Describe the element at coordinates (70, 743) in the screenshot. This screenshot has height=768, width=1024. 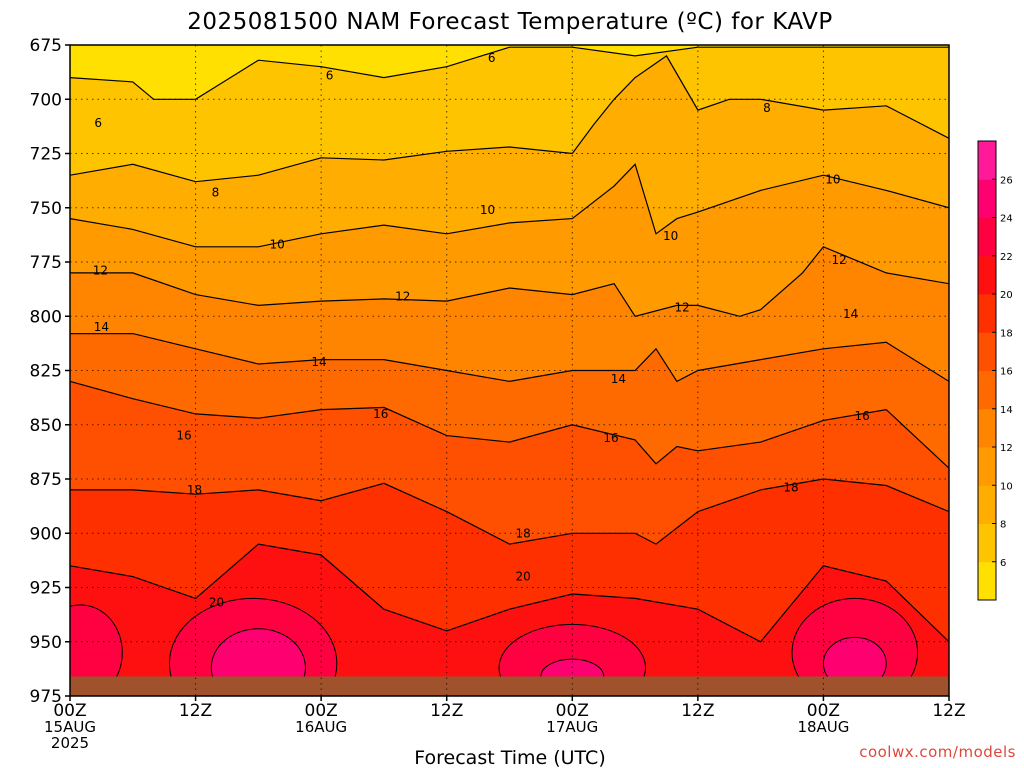
I see `x-tick-label-line3: 2025` at that location.